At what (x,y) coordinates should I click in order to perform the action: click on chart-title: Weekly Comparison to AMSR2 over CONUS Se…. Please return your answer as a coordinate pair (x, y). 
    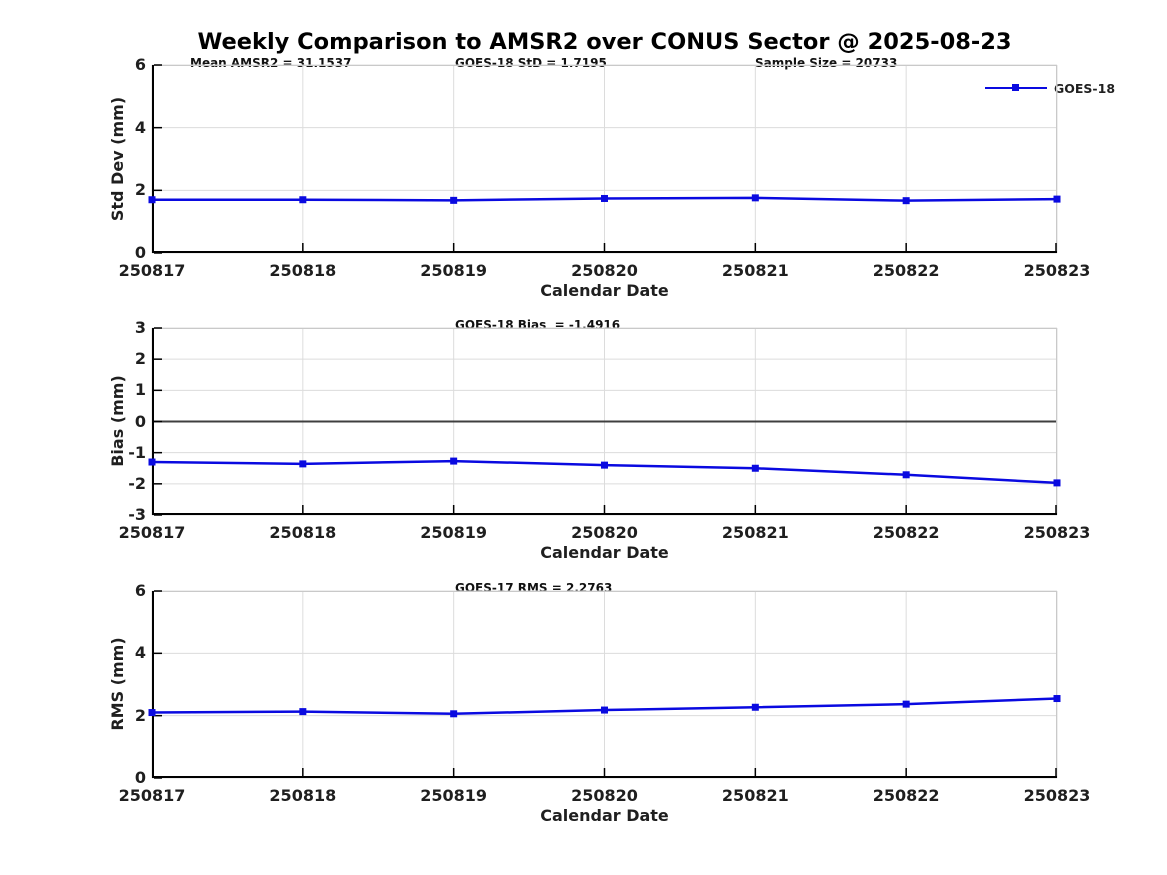
    Looking at the image, I should click on (604, 42).